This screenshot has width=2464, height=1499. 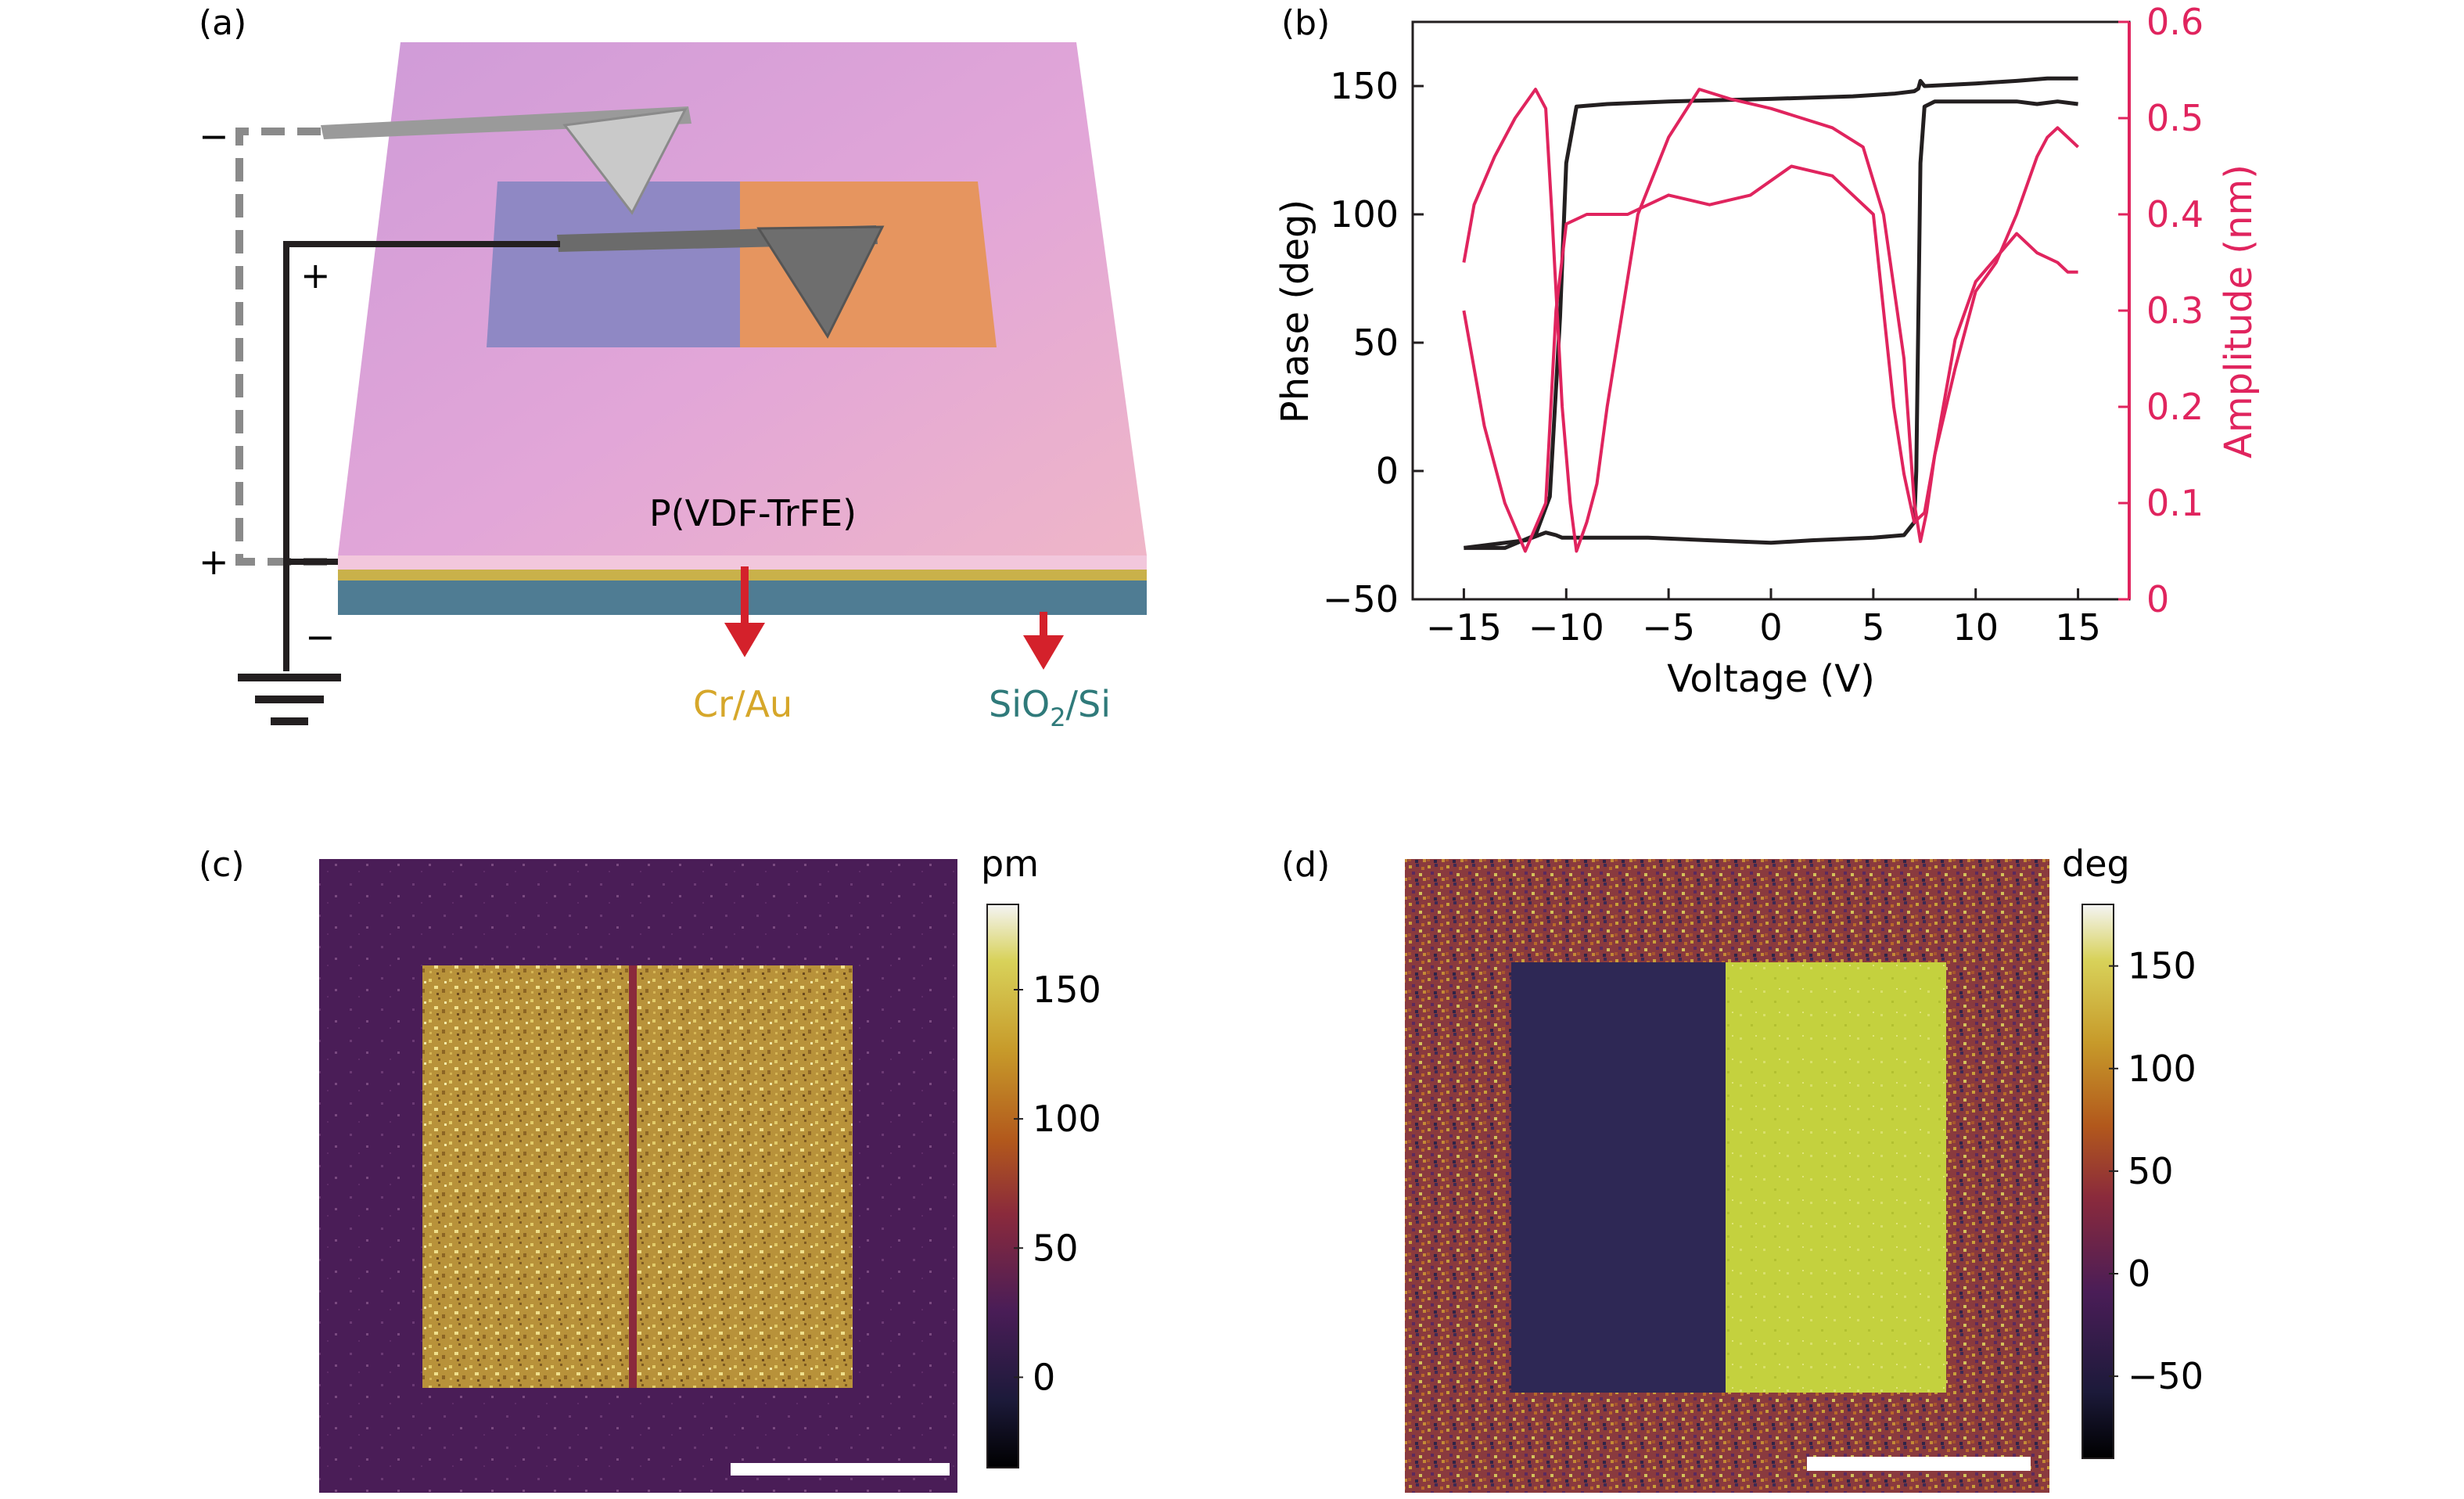 What do you see at coordinates (753, 513) in the screenshot?
I see `film-label: P(VDF-TrFE)` at bounding box center [753, 513].